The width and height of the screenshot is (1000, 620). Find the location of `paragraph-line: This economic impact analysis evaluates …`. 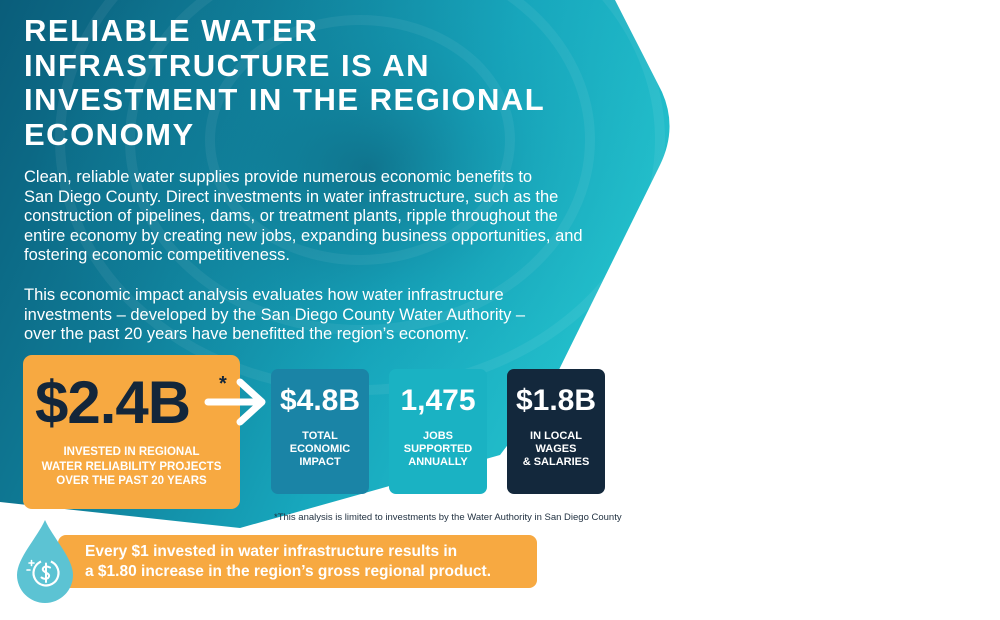

paragraph-line: This economic impact analysis evaluates … is located at coordinates (264, 295).